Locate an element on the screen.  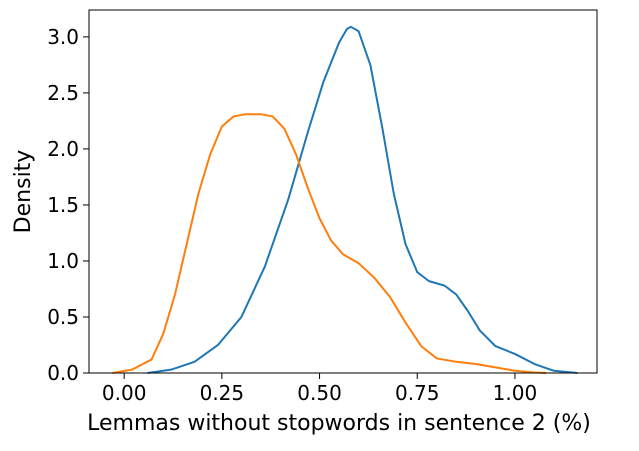
y-axis-label: Density is located at coordinates (23, 192).